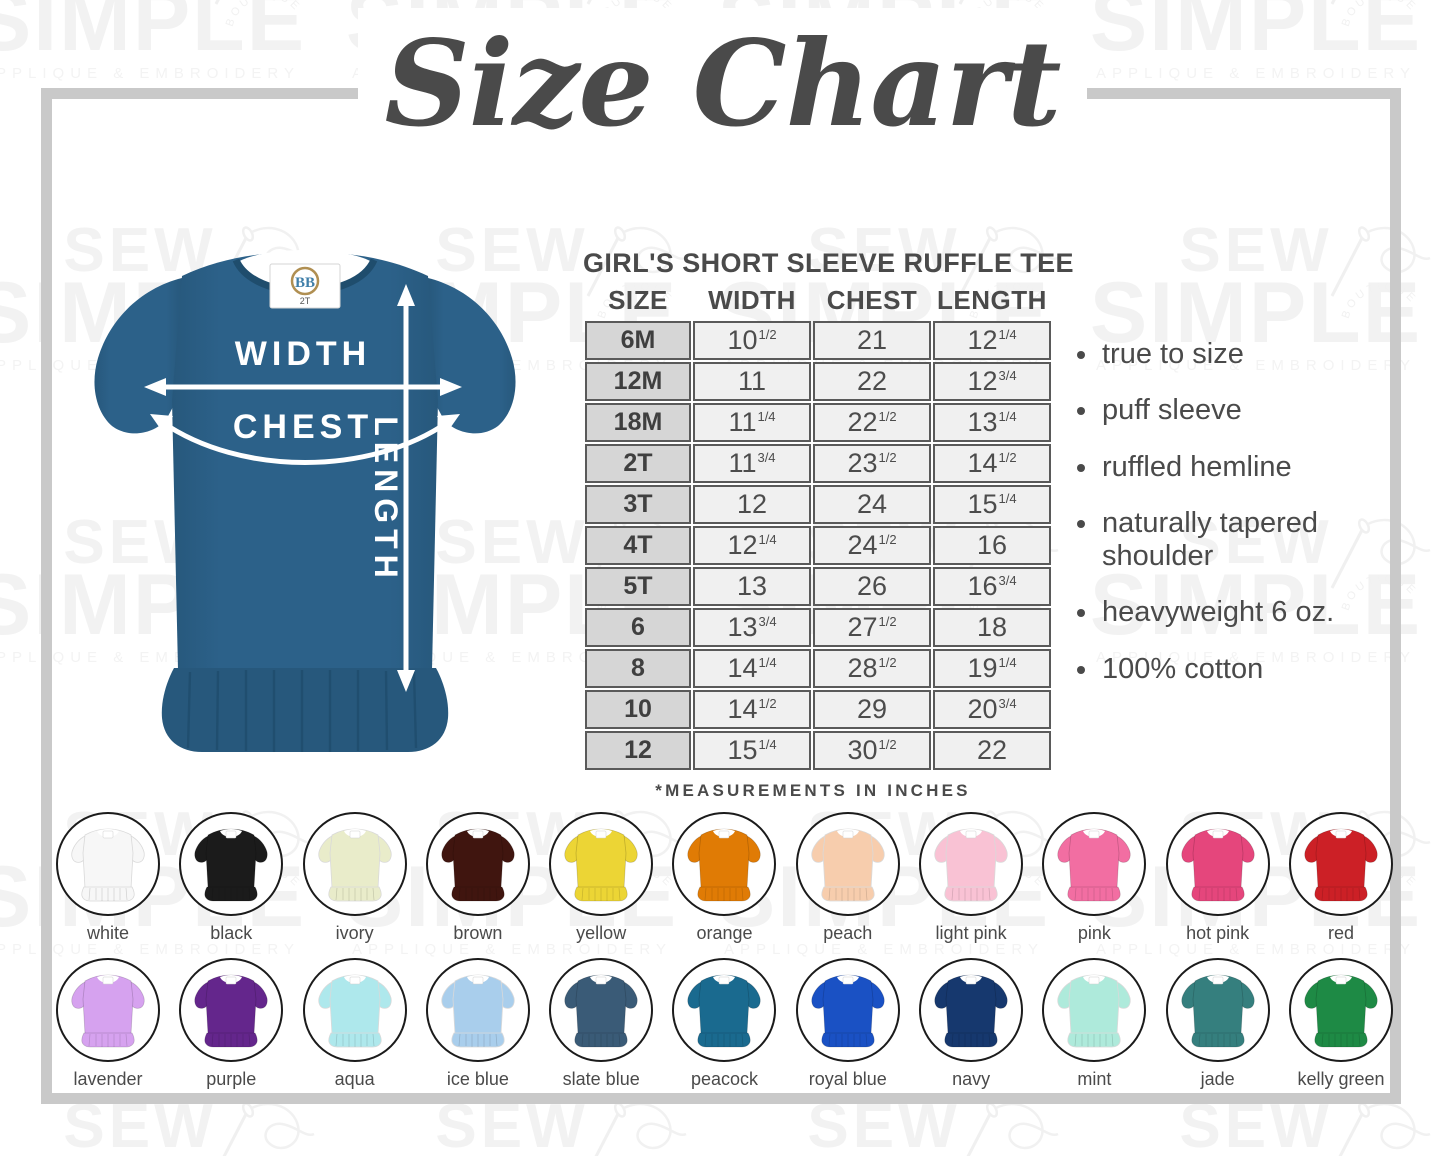  I want to click on color-swatch: pink, so click(1094, 878).